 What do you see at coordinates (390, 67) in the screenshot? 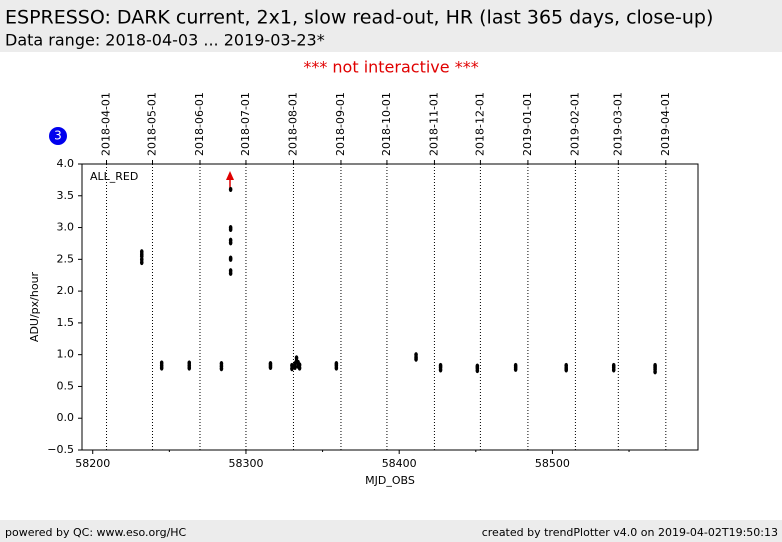
I see `notice: *** not interactive ***` at bounding box center [390, 67].